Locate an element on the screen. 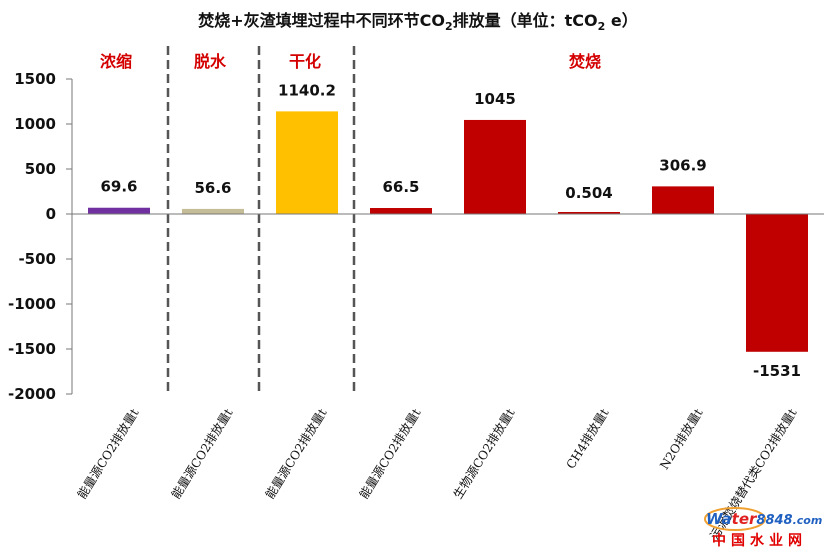 The image size is (836, 552). y-tick-label: -1500 is located at coordinates (32, 349).